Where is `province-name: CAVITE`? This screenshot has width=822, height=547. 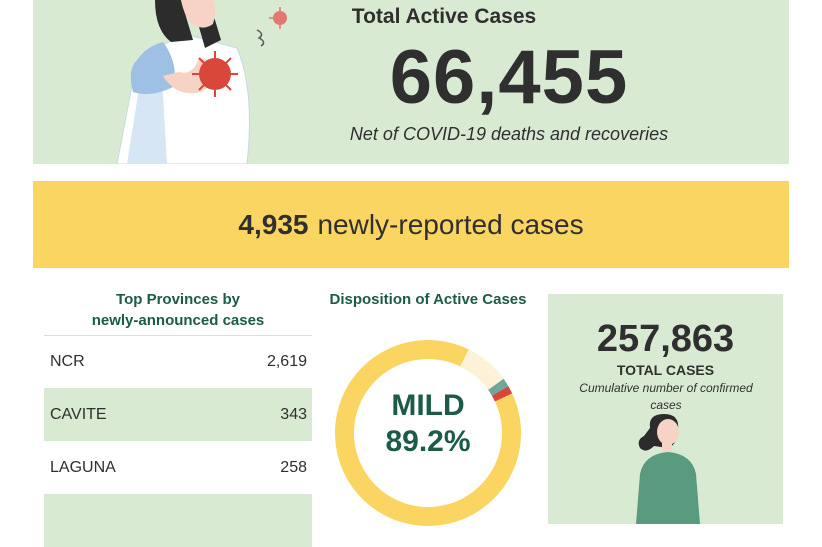
province-name: CAVITE is located at coordinates (78, 414).